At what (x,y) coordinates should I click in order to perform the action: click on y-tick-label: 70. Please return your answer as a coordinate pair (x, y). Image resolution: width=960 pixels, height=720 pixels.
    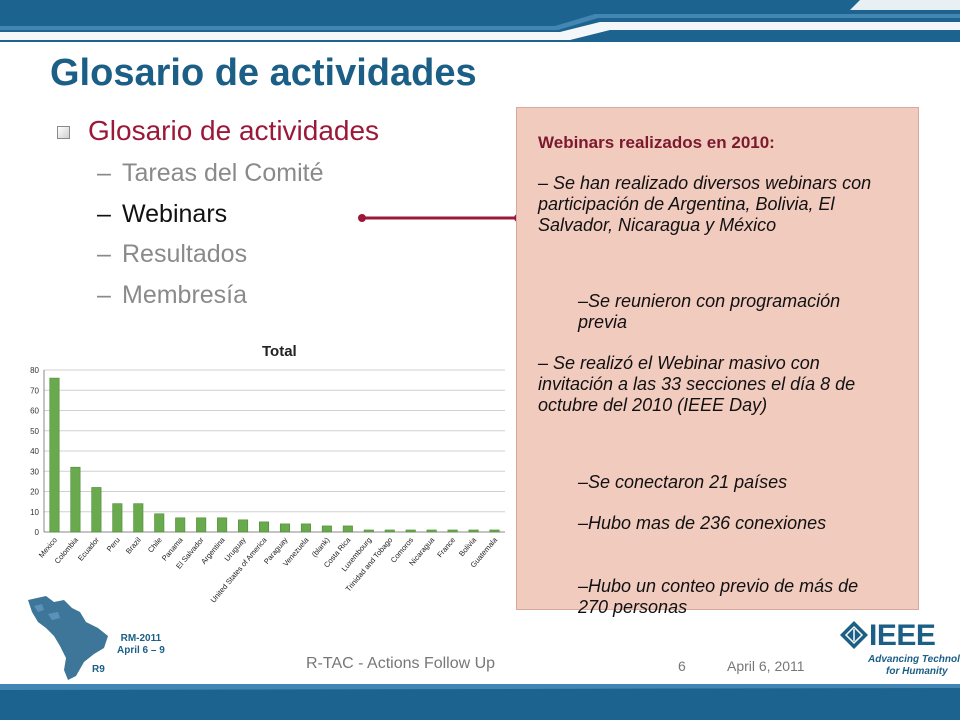
    Looking at the image, I should click on (34, 390).